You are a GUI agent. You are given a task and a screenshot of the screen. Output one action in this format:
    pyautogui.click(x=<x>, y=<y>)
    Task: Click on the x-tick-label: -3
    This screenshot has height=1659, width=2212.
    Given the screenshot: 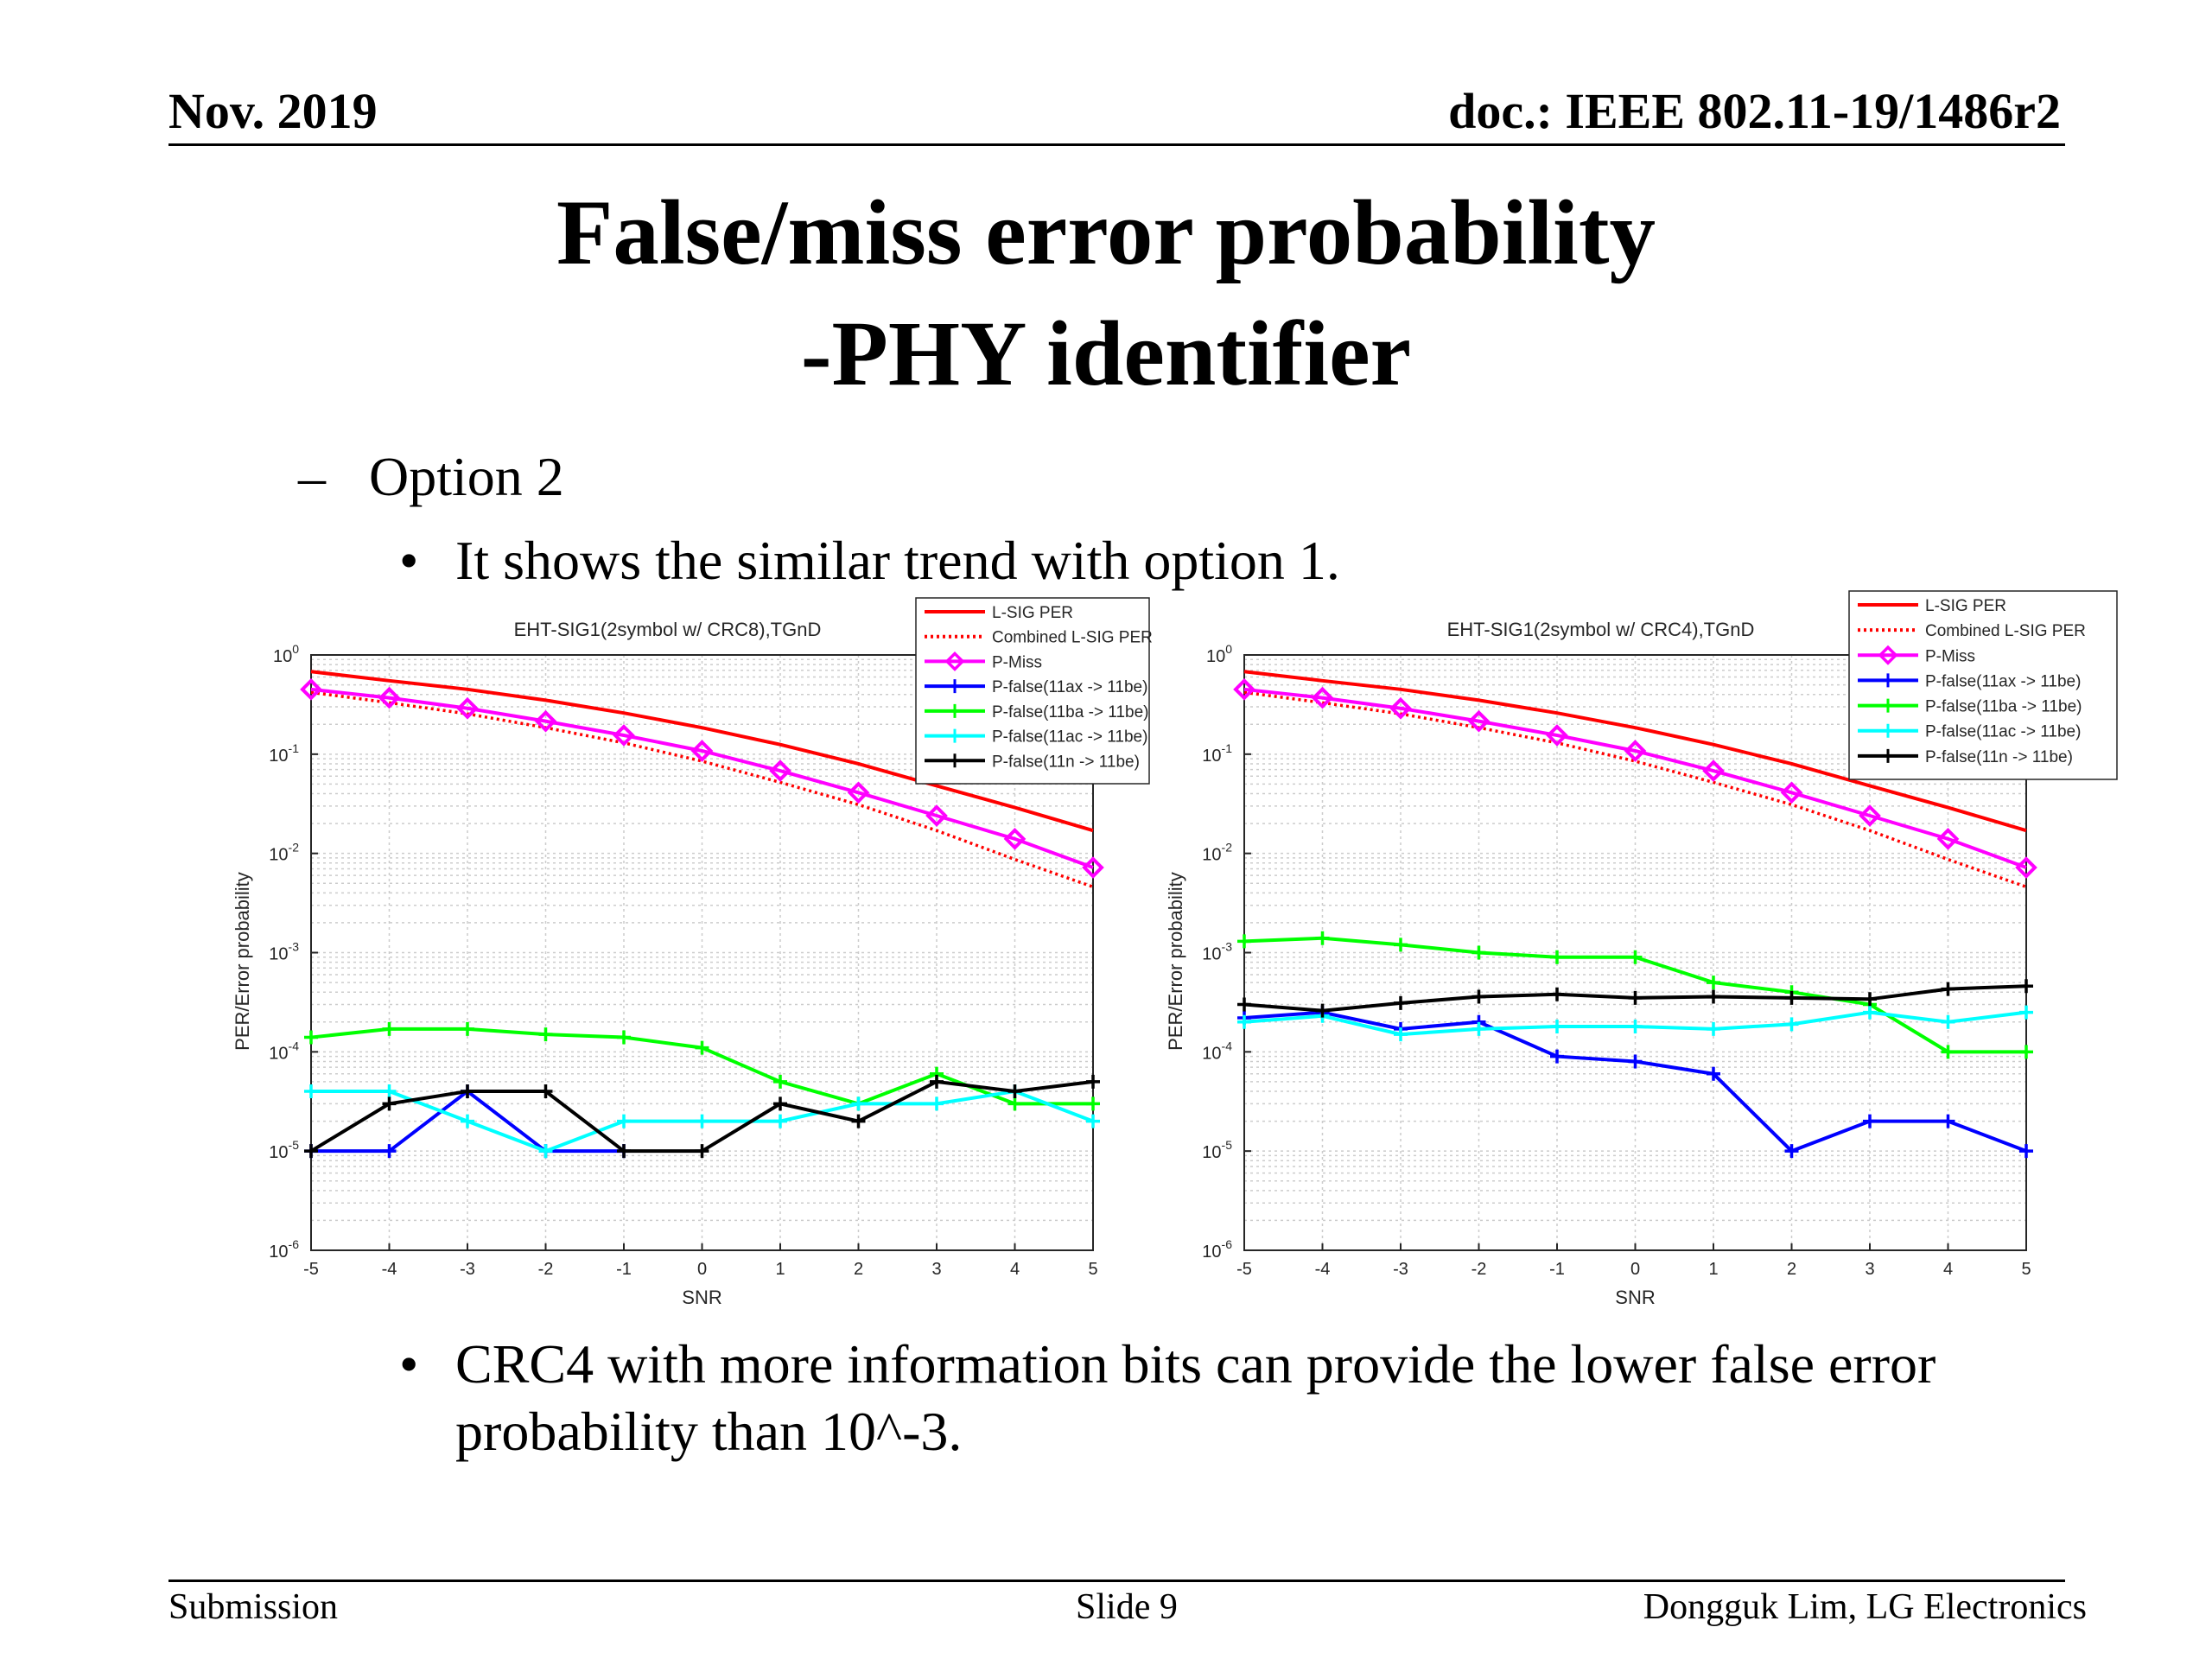 What is the action you would take?
    pyautogui.click(x=467, y=1269)
    